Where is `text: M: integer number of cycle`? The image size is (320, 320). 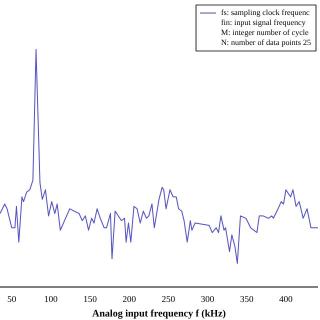 text: M: integer number of cycle is located at coordinates (265, 33).